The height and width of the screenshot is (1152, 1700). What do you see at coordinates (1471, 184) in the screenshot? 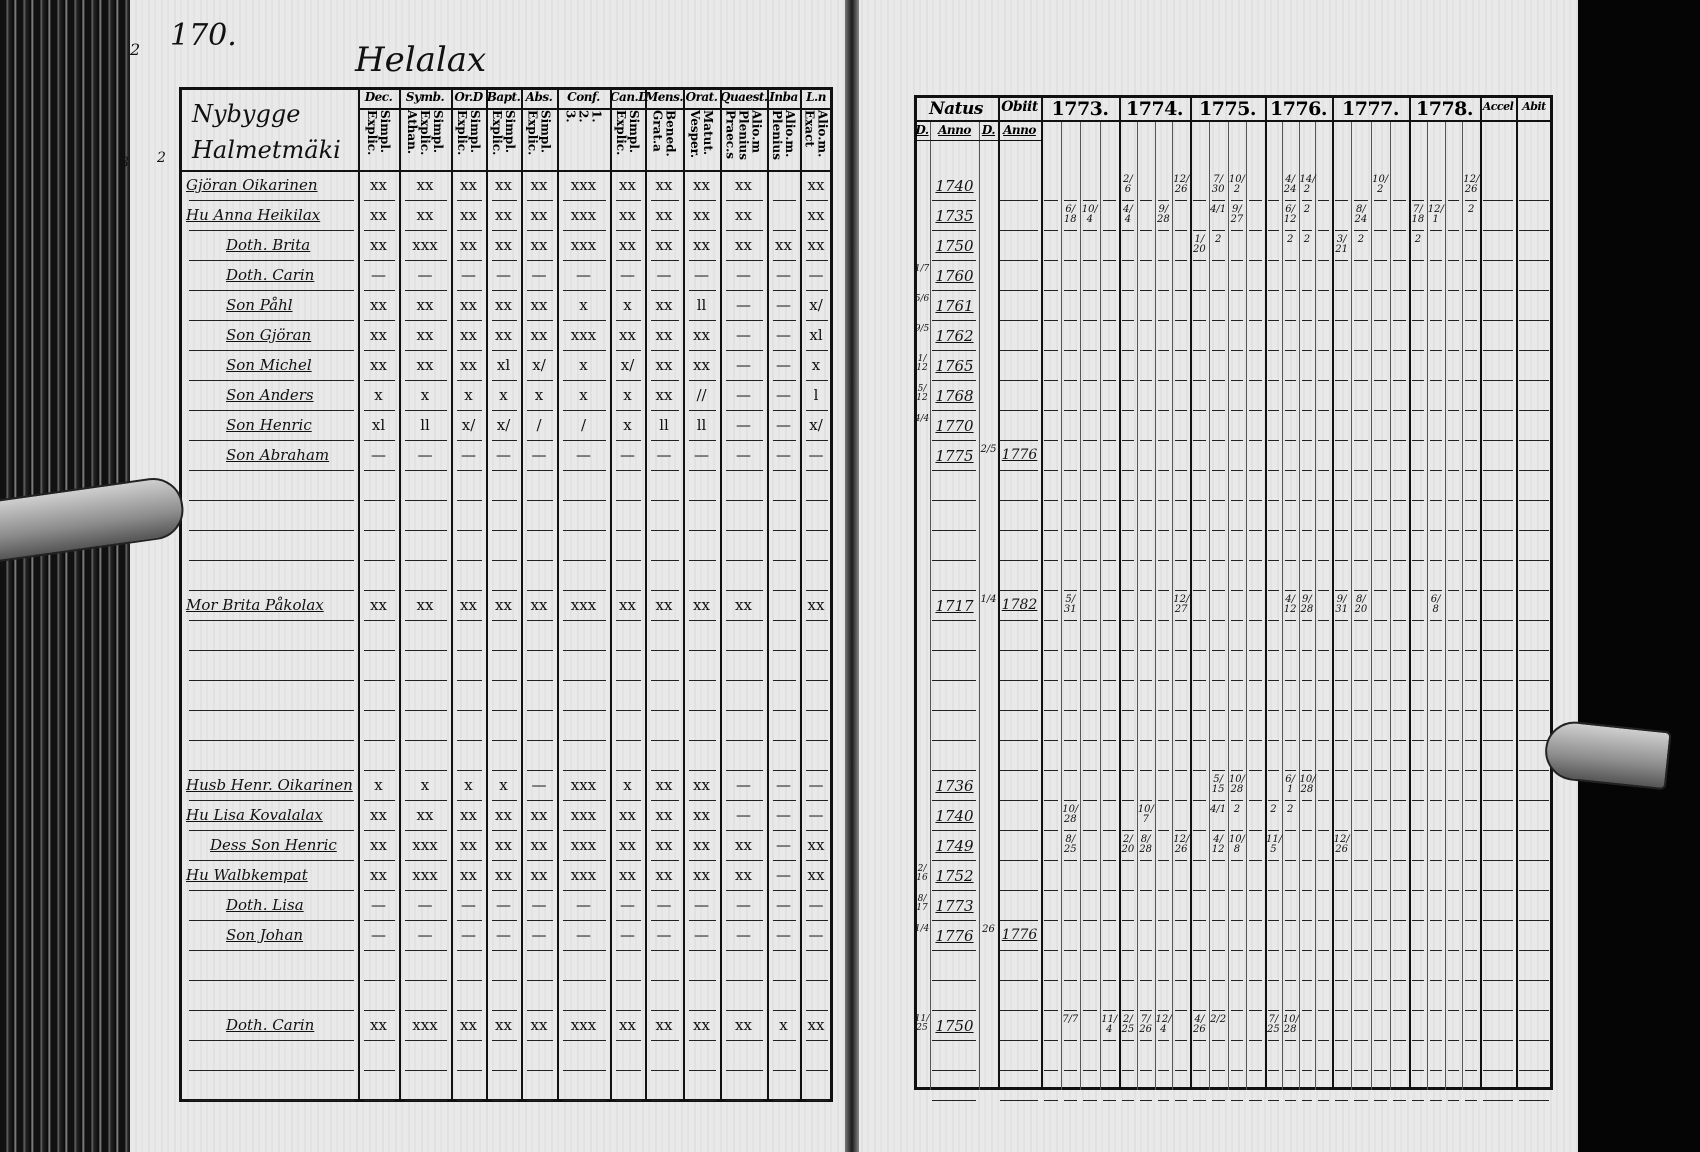
I see `year-attendance-mark: 12/26` at bounding box center [1471, 184].